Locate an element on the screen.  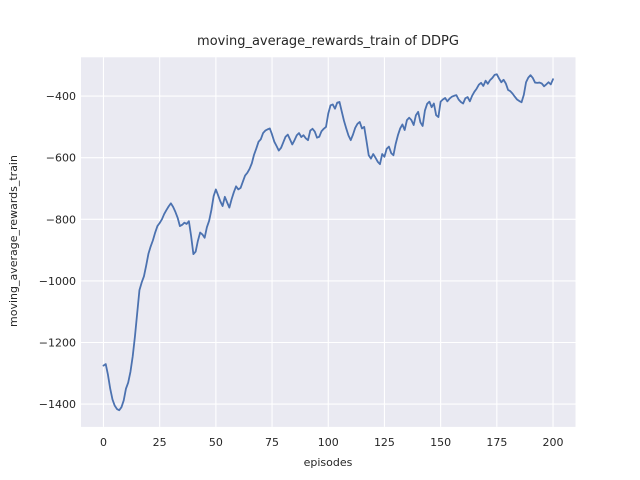
x-tick-label: 25 is located at coordinates (160, 442).